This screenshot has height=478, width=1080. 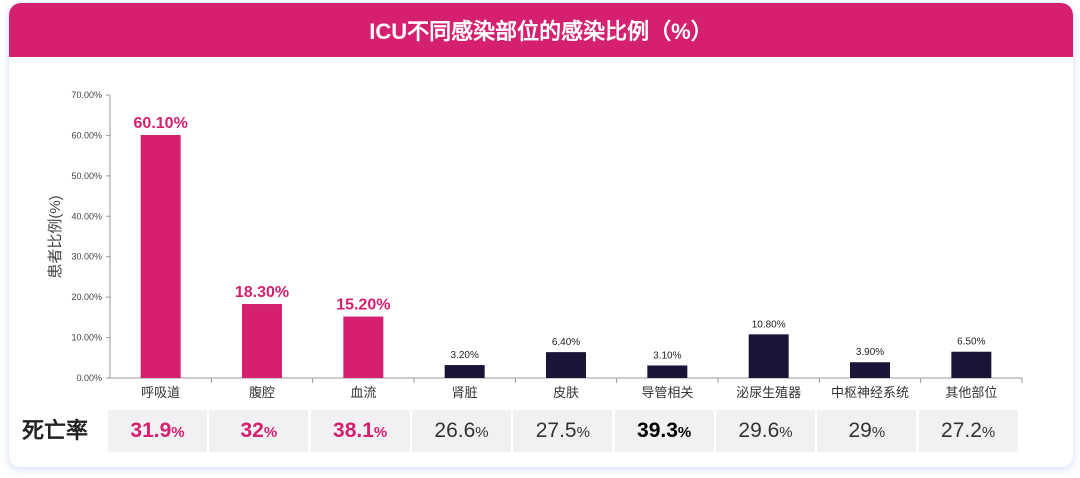 I want to click on data-label: 3.20%, so click(x=464, y=355).